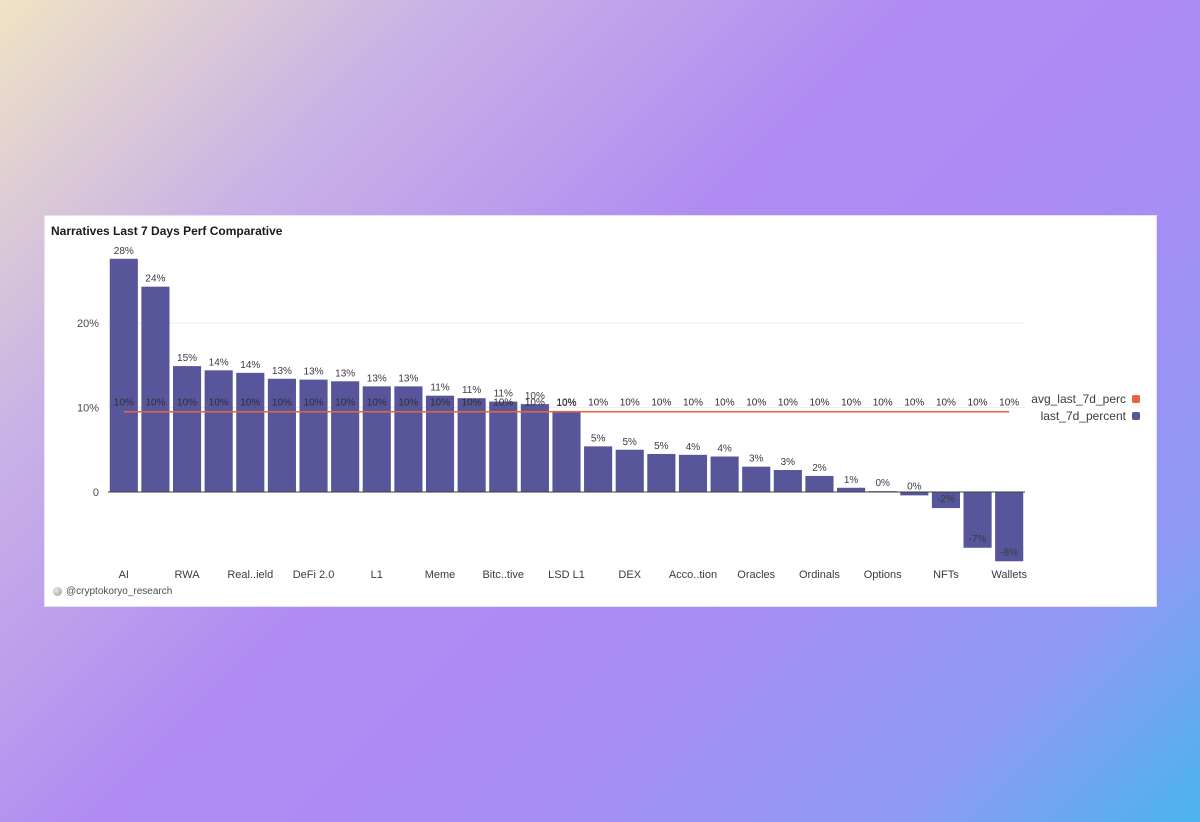  What do you see at coordinates (188, 575) in the screenshot?
I see `x-tick-label-2: RWA` at bounding box center [188, 575].